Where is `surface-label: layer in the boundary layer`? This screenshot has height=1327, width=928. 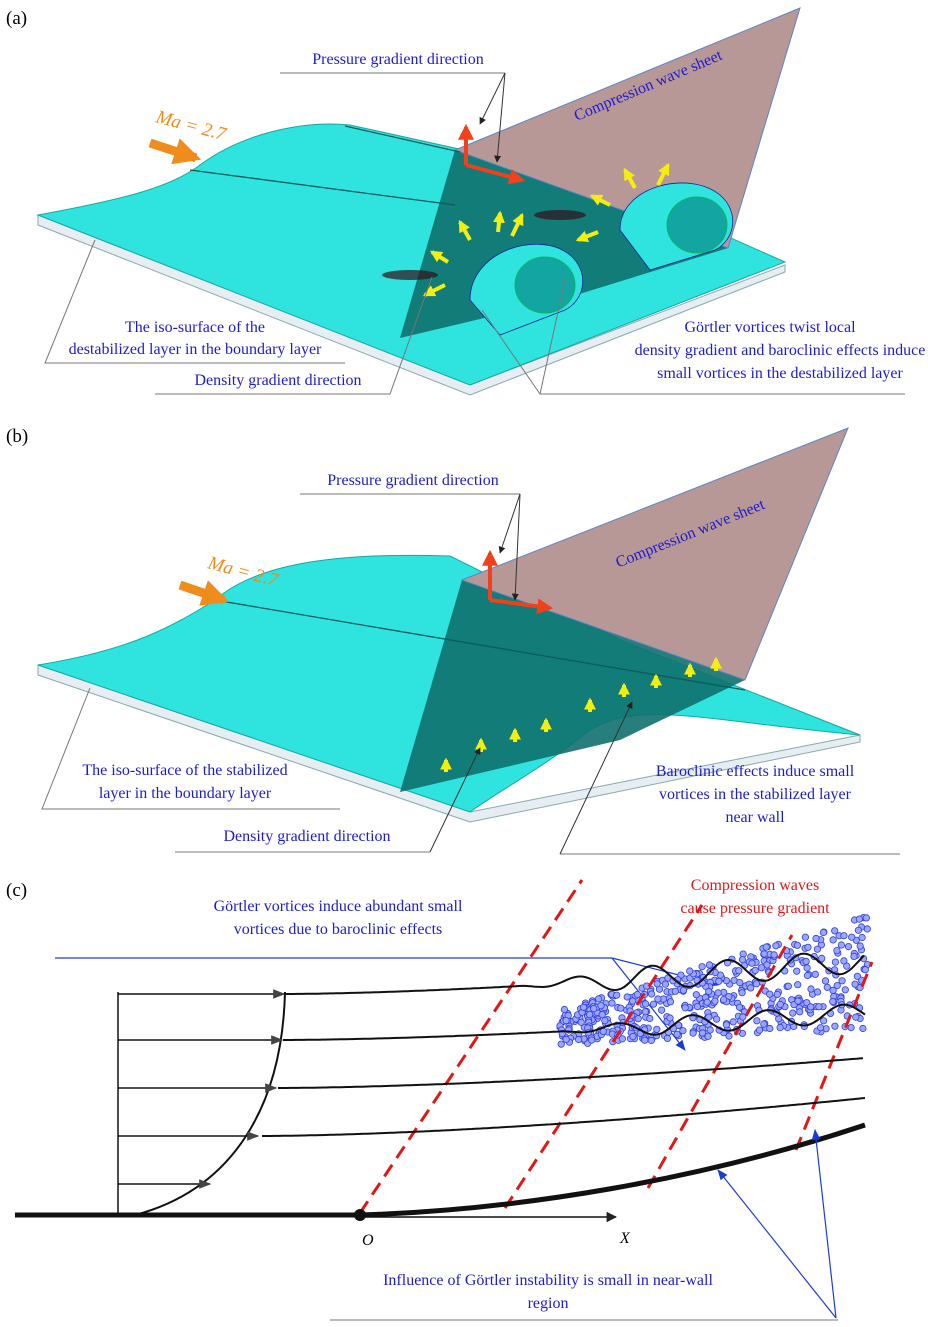
surface-label: layer in the boundary layer is located at coordinates (185, 793).